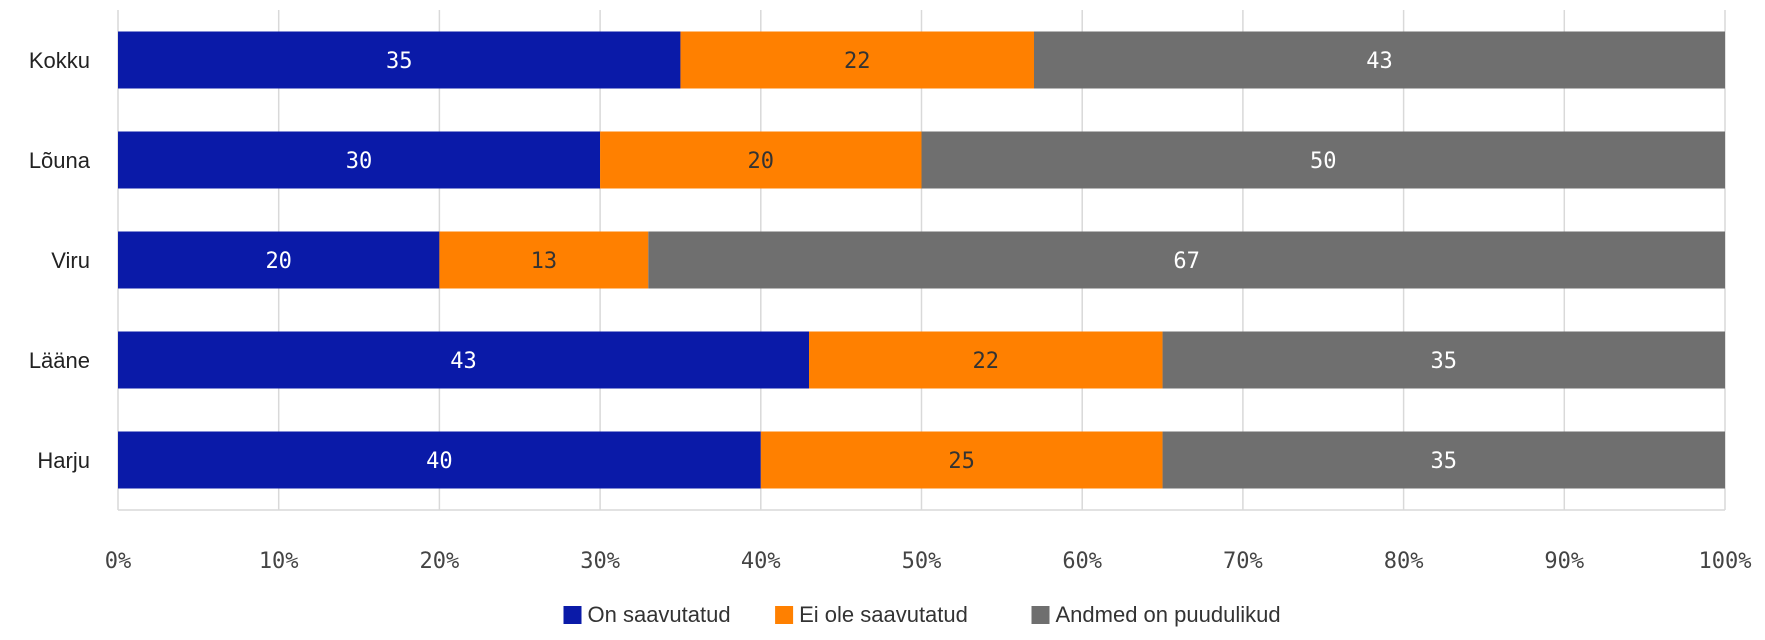 The height and width of the screenshot is (640, 1765). What do you see at coordinates (1564, 561) in the screenshot?
I see `x-tick-label: 90%` at bounding box center [1564, 561].